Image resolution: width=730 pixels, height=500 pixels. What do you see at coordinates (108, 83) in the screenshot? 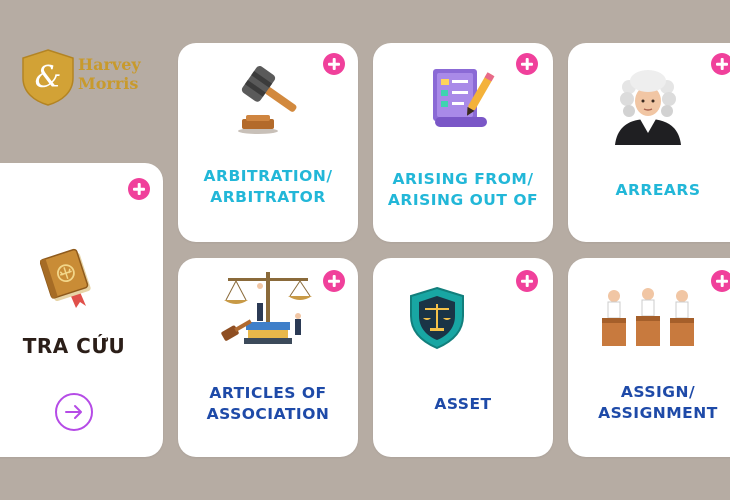
I see `logo-line-2: Morris` at bounding box center [108, 83].